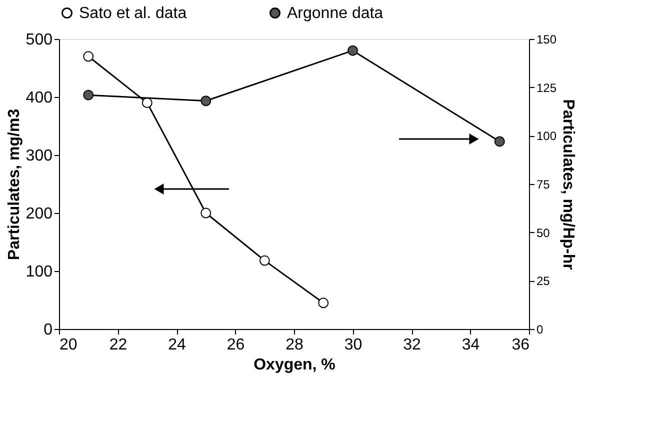 The width and height of the screenshot is (668, 427). I want to click on x-tick-label: 20, so click(69, 345).